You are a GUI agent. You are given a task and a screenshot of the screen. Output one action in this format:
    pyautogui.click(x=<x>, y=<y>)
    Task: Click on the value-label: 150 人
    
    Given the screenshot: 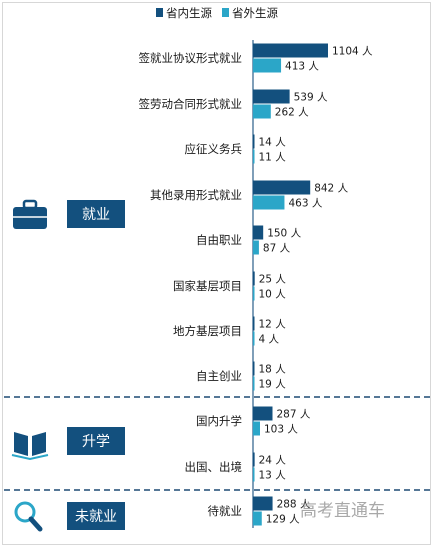 What is the action you would take?
    pyautogui.click(x=284, y=234)
    